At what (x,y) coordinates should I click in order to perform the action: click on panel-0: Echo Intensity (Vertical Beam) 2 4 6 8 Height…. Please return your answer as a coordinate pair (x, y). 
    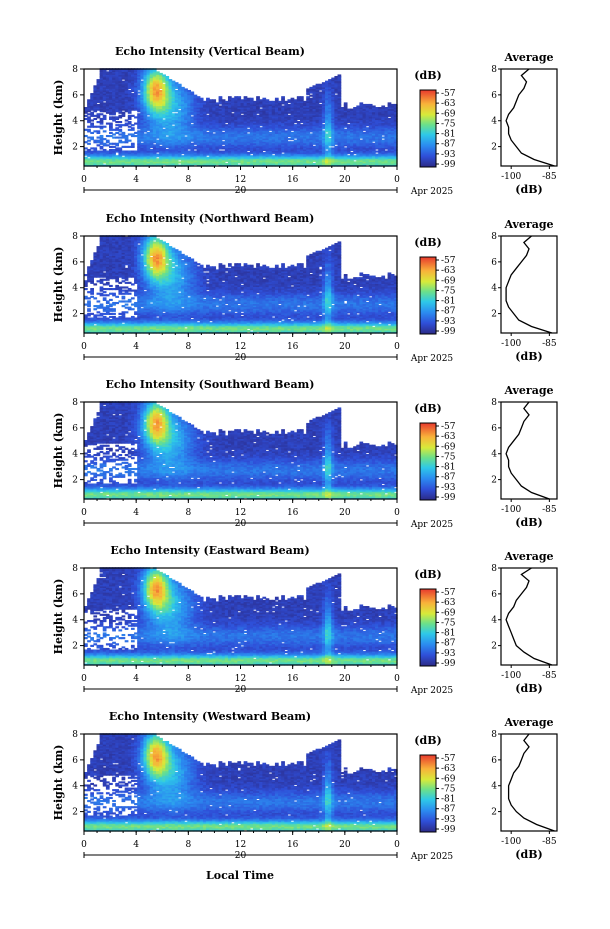
    Looking at the image, I should click on (305, 121).